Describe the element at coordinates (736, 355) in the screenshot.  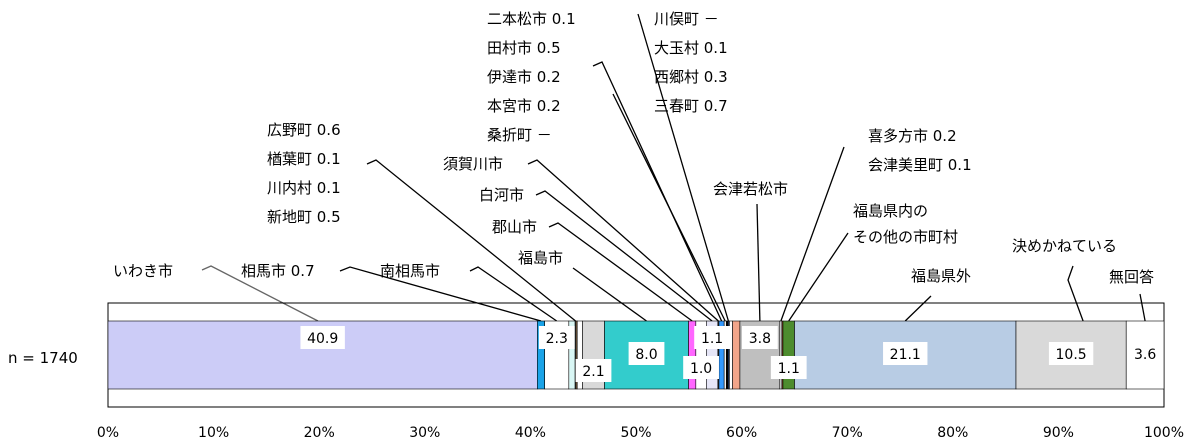
I see `bar-segment` at that location.